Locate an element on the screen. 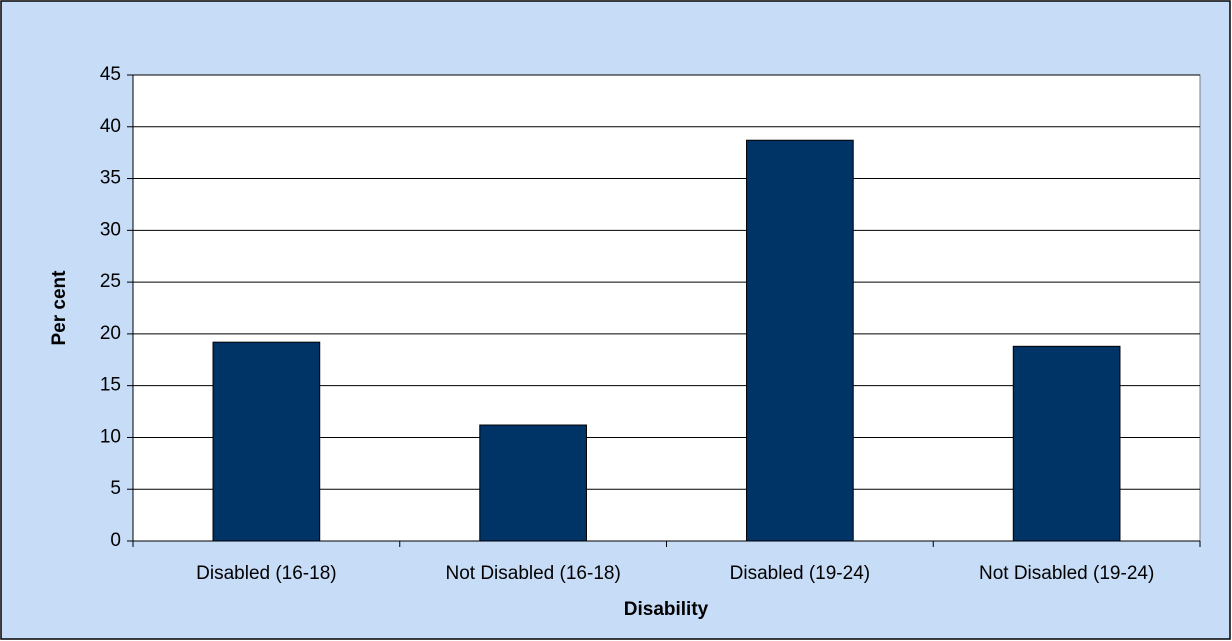 Image resolution: width=1232 pixels, height=641 pixels. y-tick-label: 40 is located at coordinates (110, 126).